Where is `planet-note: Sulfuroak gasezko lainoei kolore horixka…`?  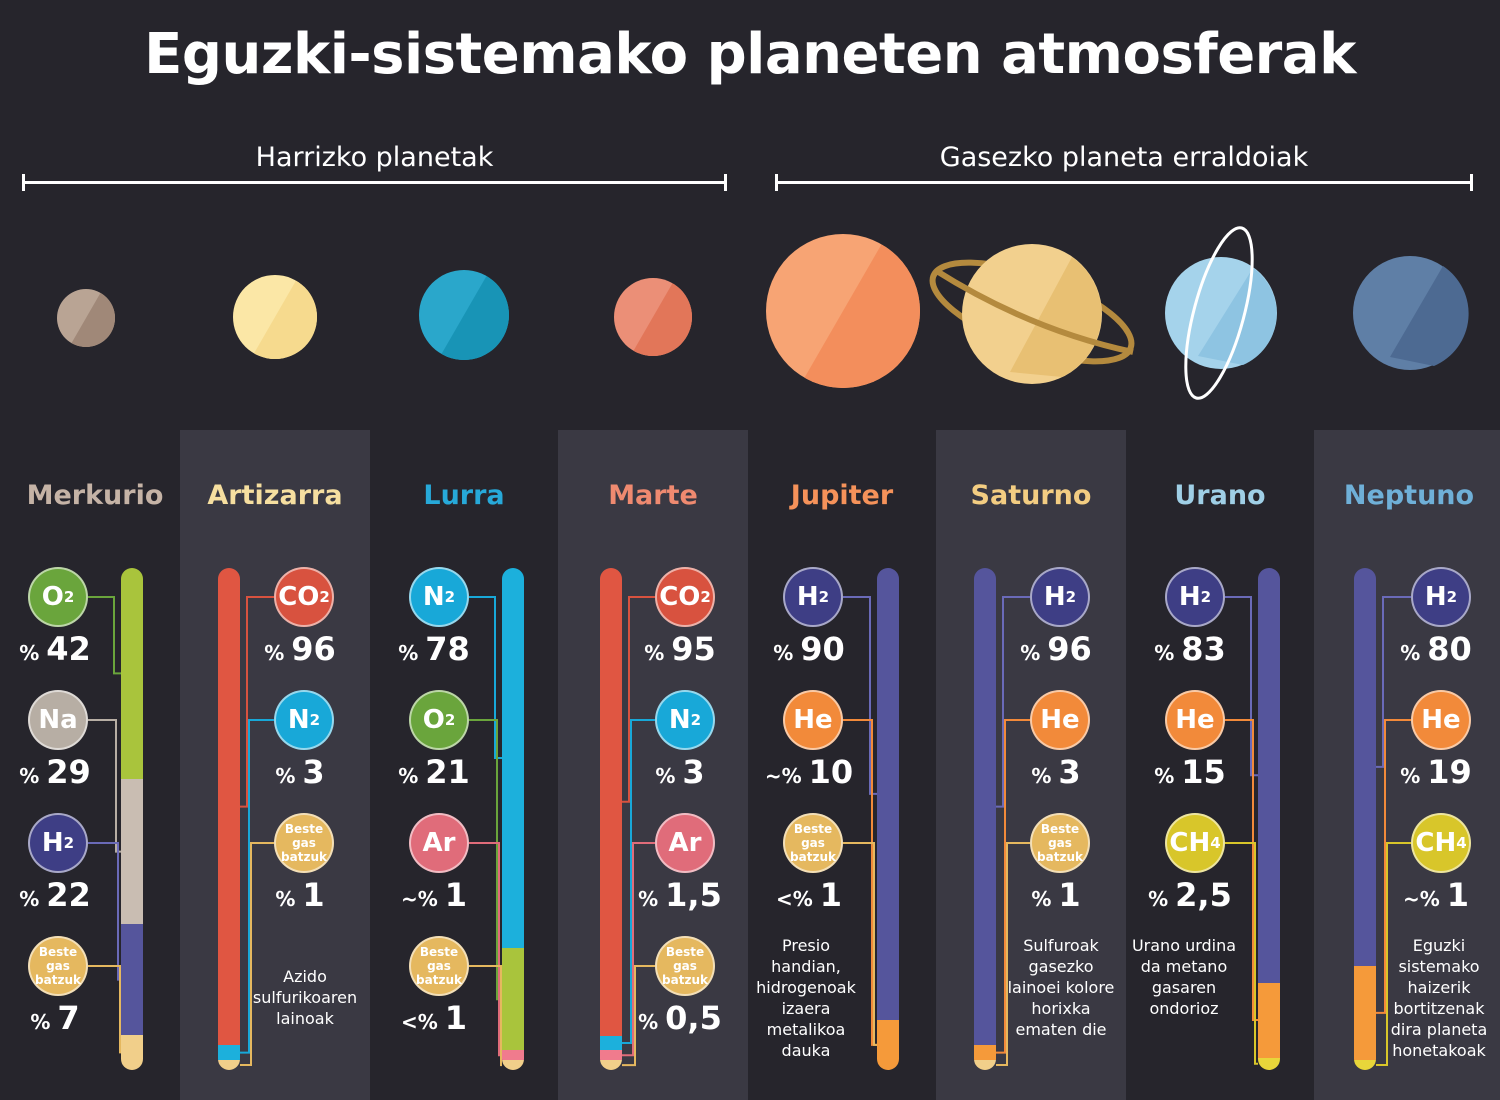 planet-note: Sulfuroak gasezko lainoei kolore horixka… is located at coordinates (1061, 987).